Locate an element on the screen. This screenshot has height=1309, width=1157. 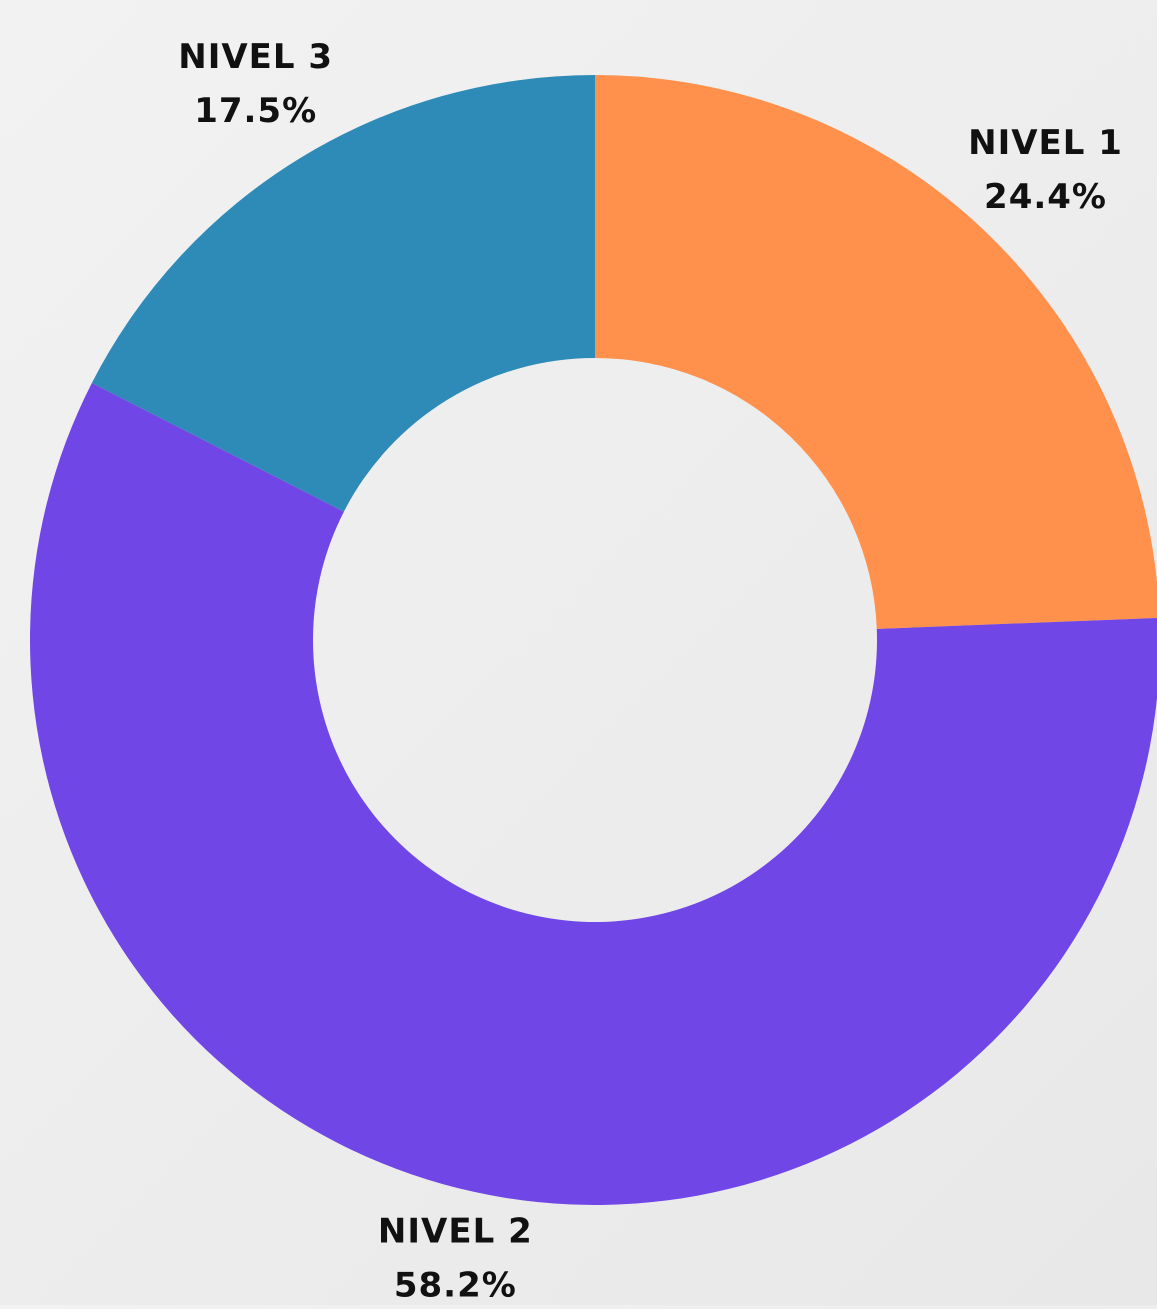
slice-label: NIVEL 1 is located at coordinates (1045, 143).